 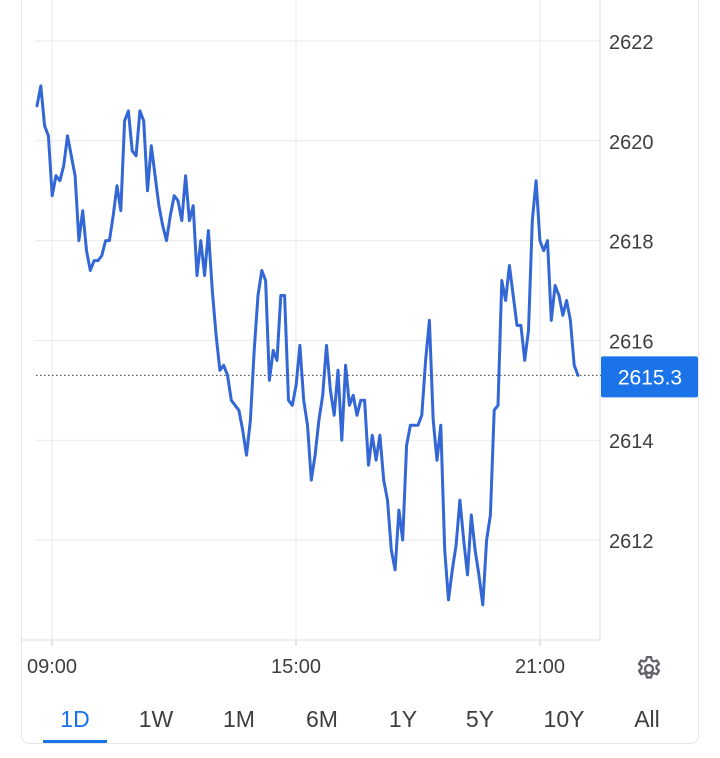 What do you see at coordinates (52, 667) in the screenshot?
I see `x-tick-label: 09:00` at bounding box center [52, 667].